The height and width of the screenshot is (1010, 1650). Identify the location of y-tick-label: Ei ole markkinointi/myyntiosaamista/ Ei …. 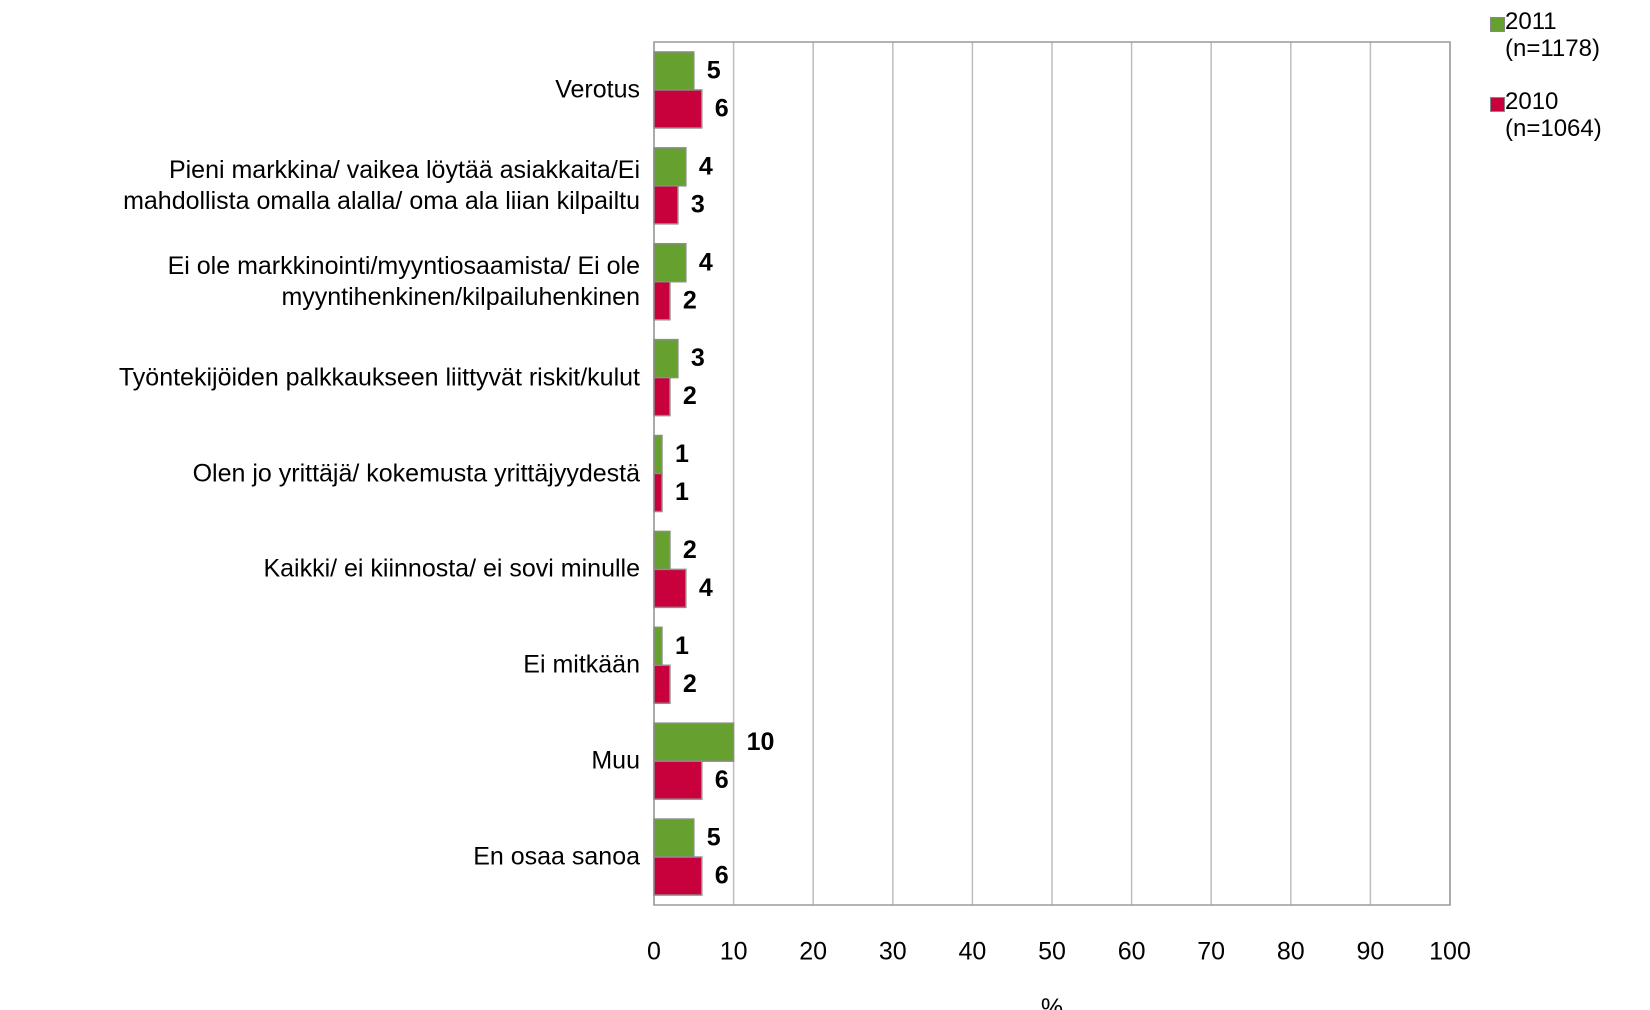
(403, 281).